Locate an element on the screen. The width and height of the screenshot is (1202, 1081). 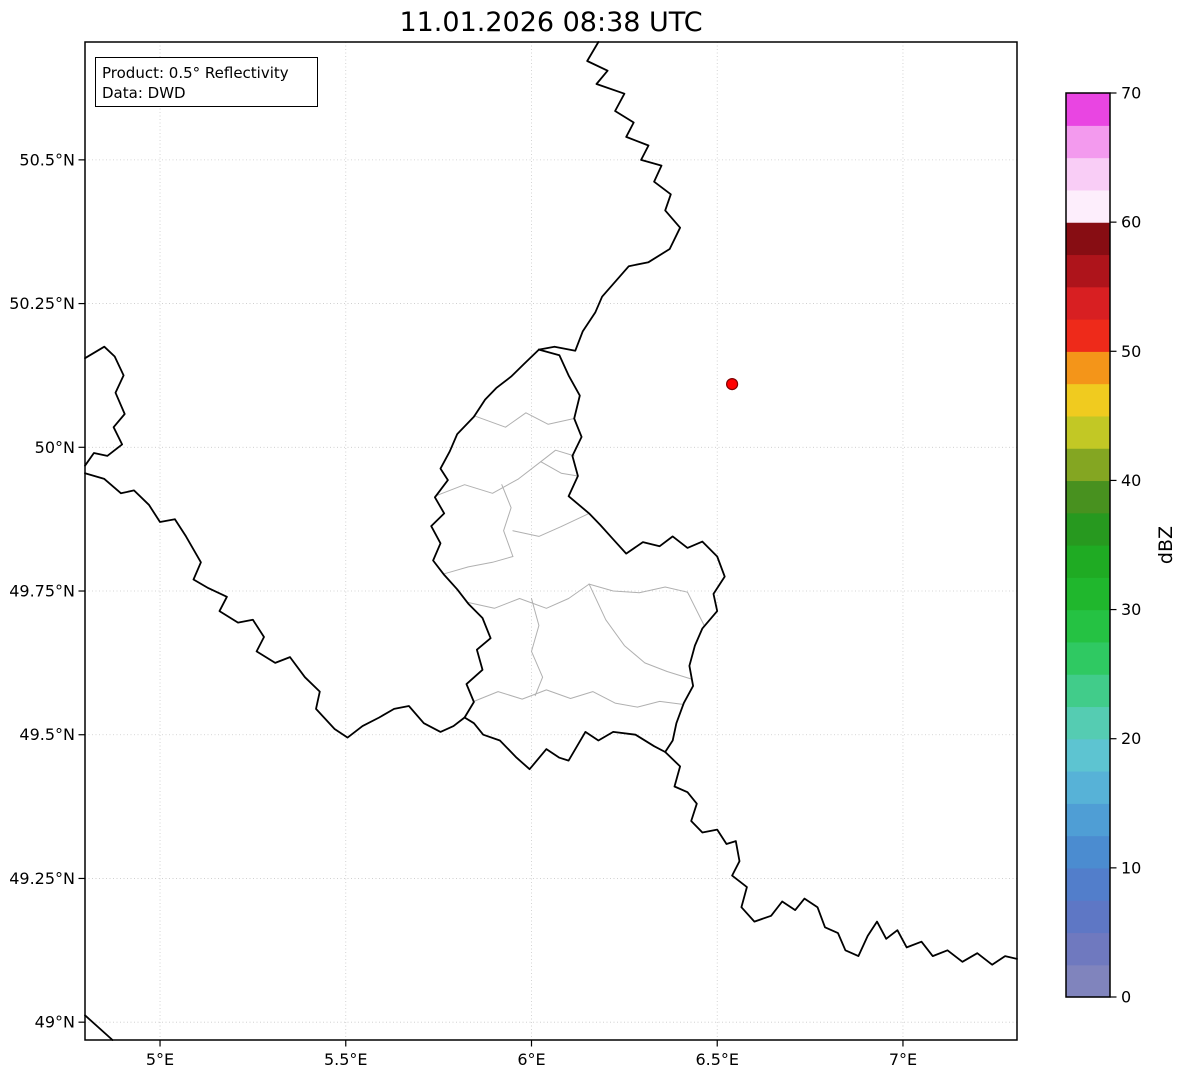
colorbar-segments is located at coordinates (1088, 545).